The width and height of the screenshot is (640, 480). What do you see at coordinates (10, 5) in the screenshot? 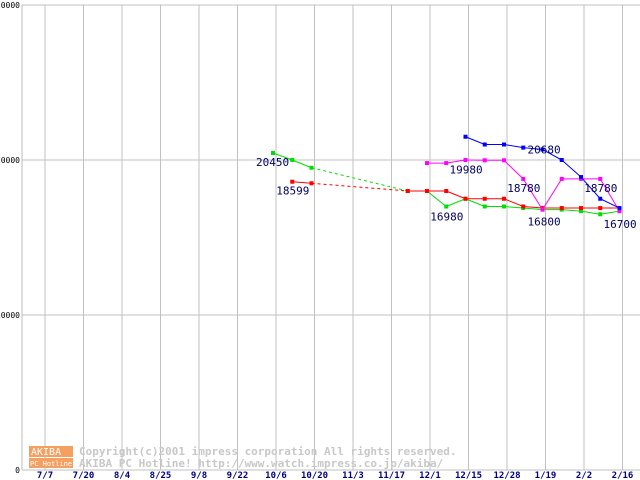
I see `y-tick-label: 30000` at bounding box center [10, 5].